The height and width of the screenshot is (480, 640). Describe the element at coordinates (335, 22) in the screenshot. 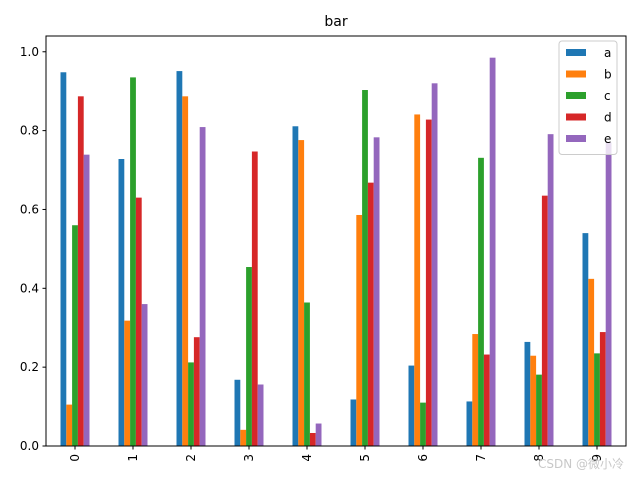

I see `chart-title: bar` at that location.